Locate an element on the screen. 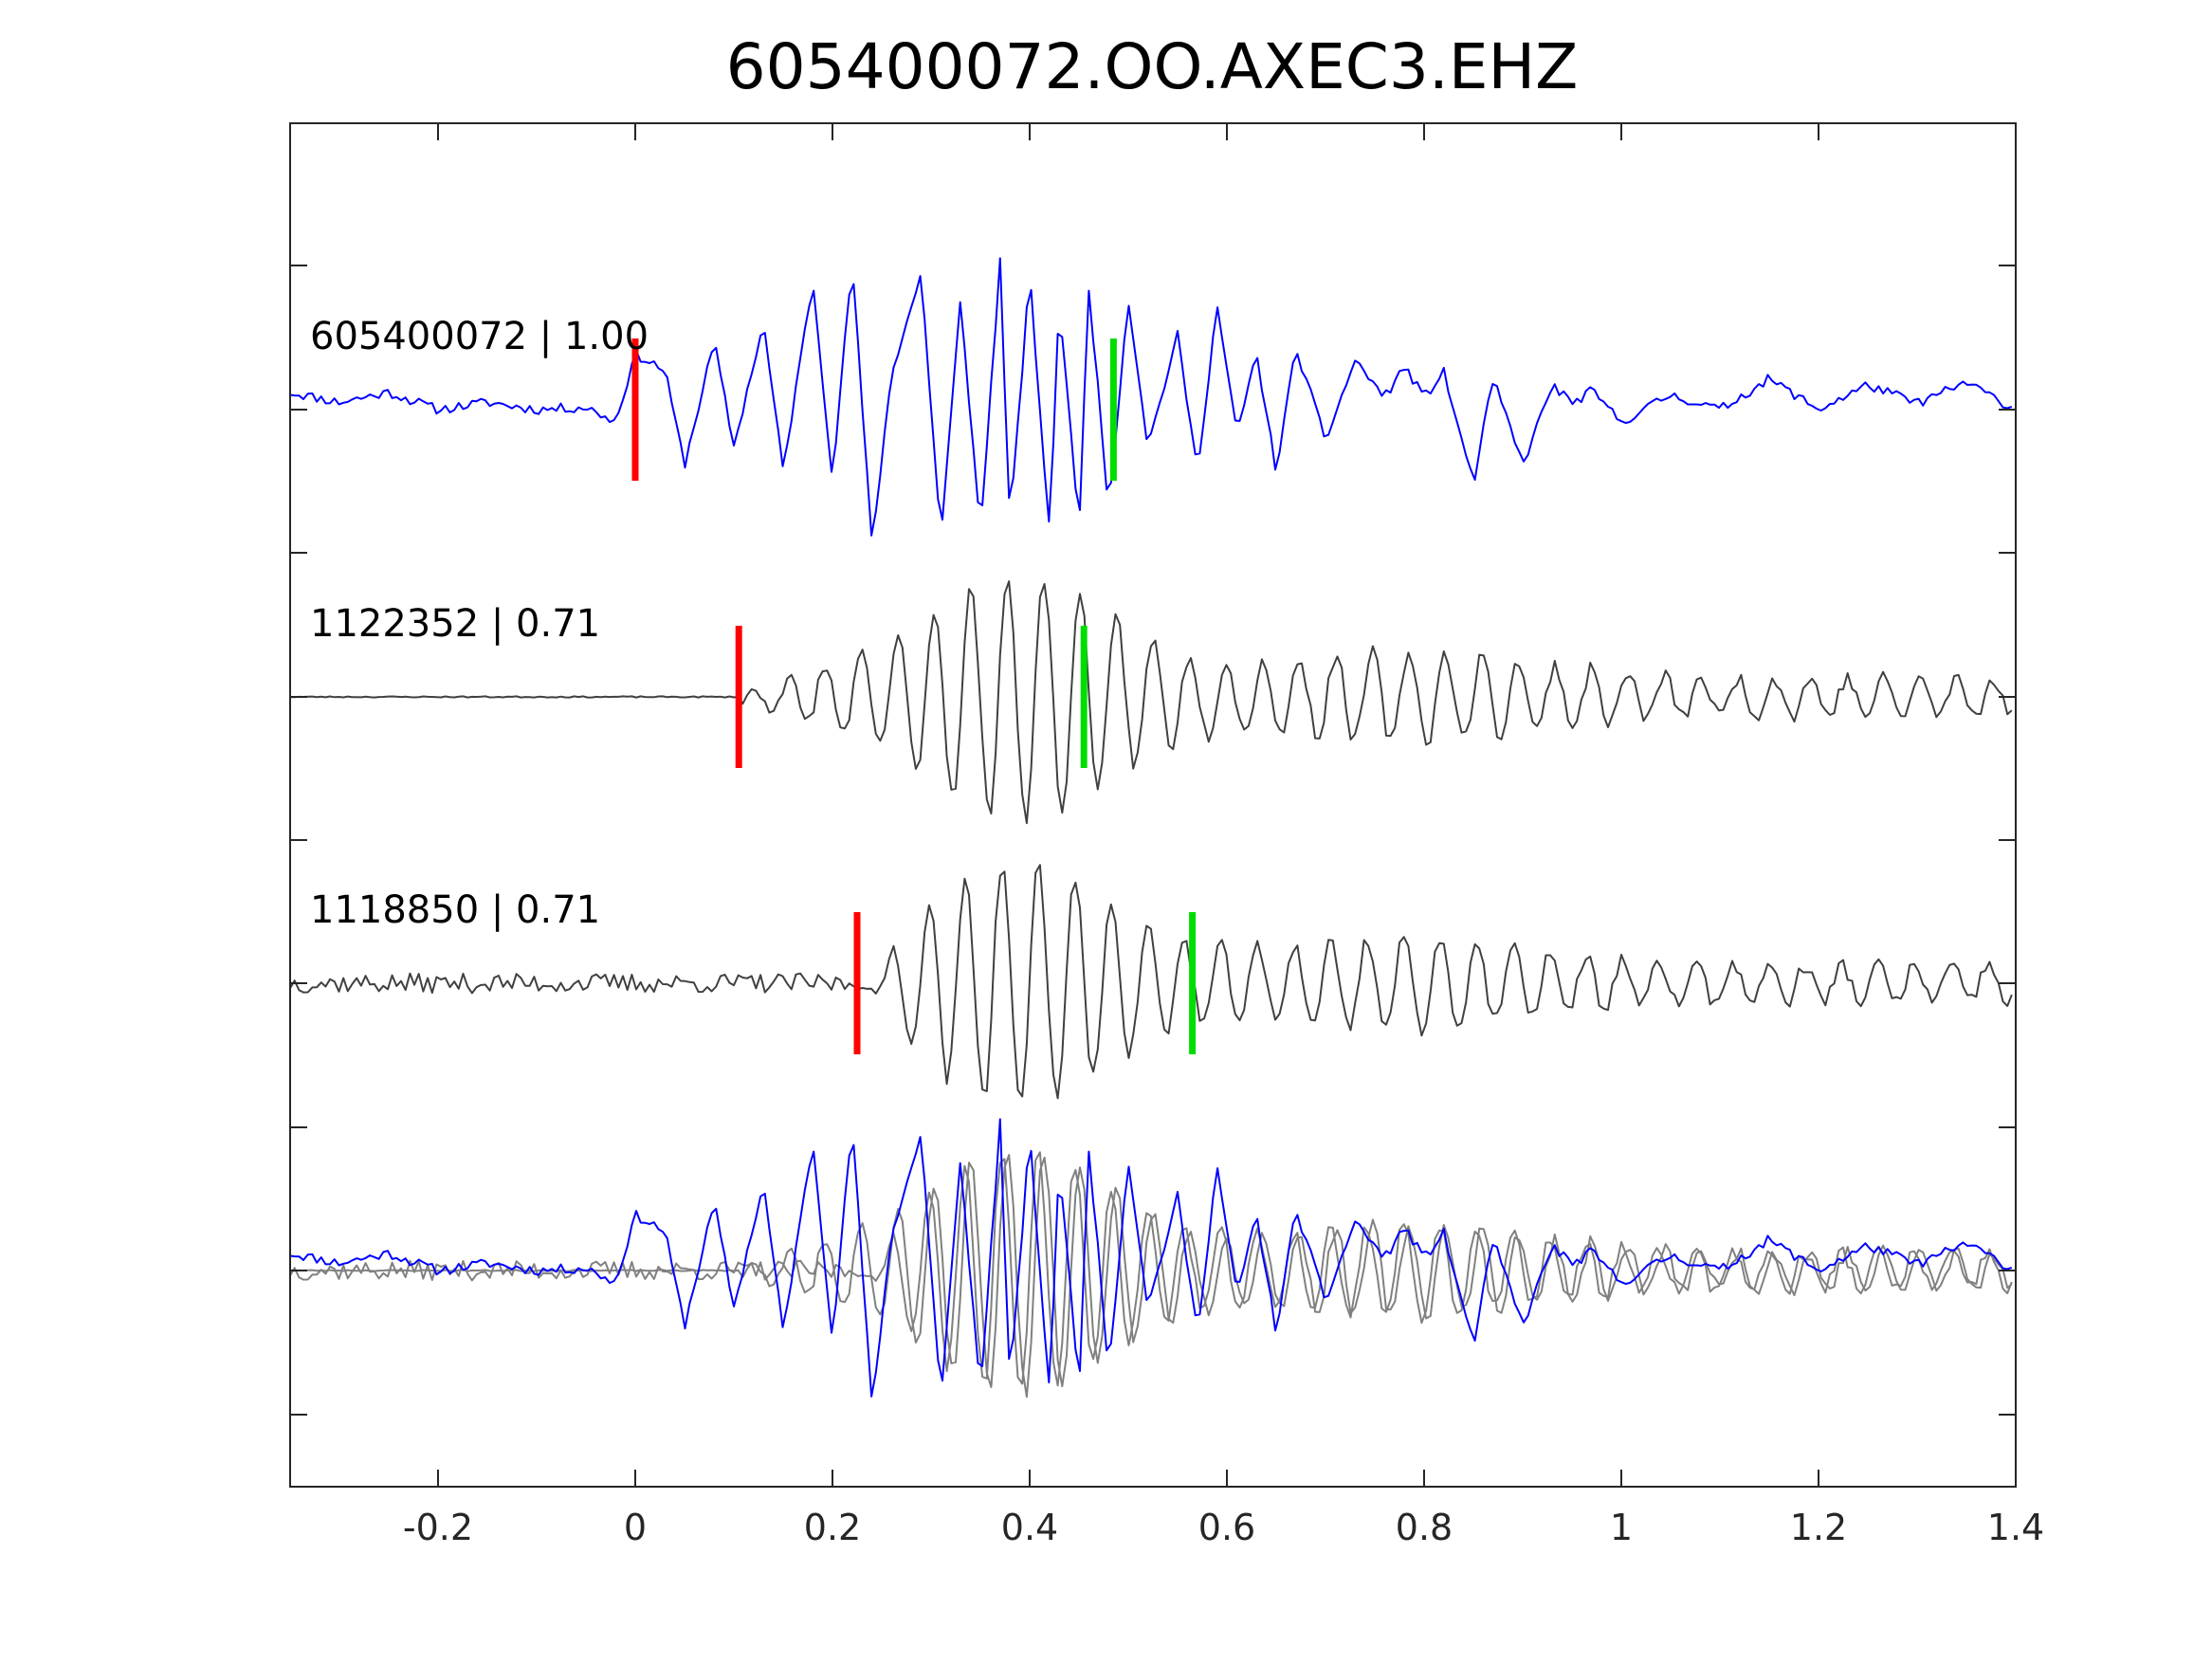 This screenshot has width=2212, height=1664. x-tick-label: 0 is located at coordinates (635, 1527).